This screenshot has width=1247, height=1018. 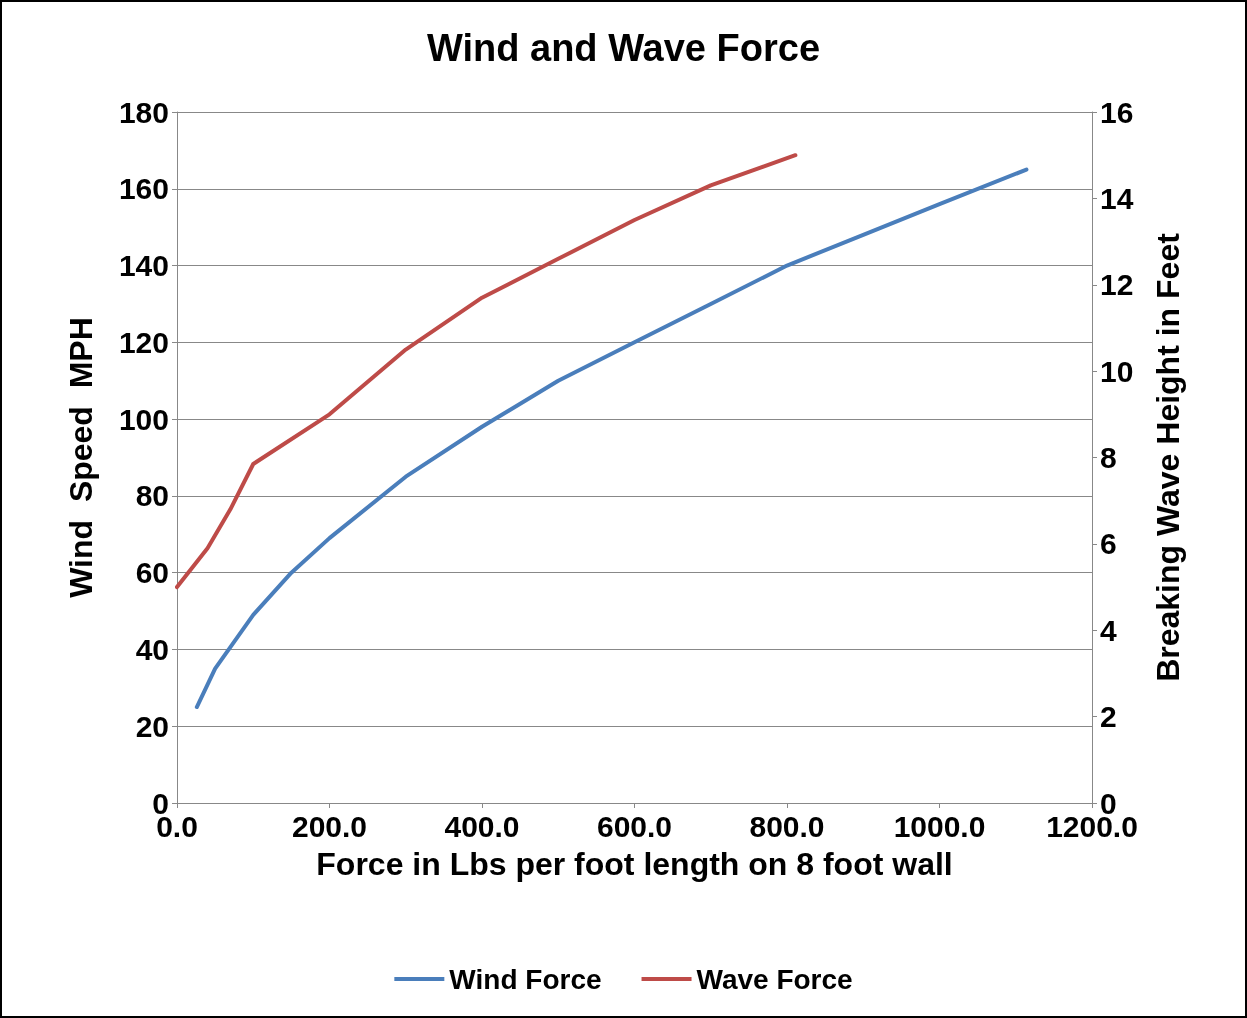 What do you see at coordinates (525, 979) in the screenshot?
I see `legend-label: Wind Force` at bounding box center [525, 979].